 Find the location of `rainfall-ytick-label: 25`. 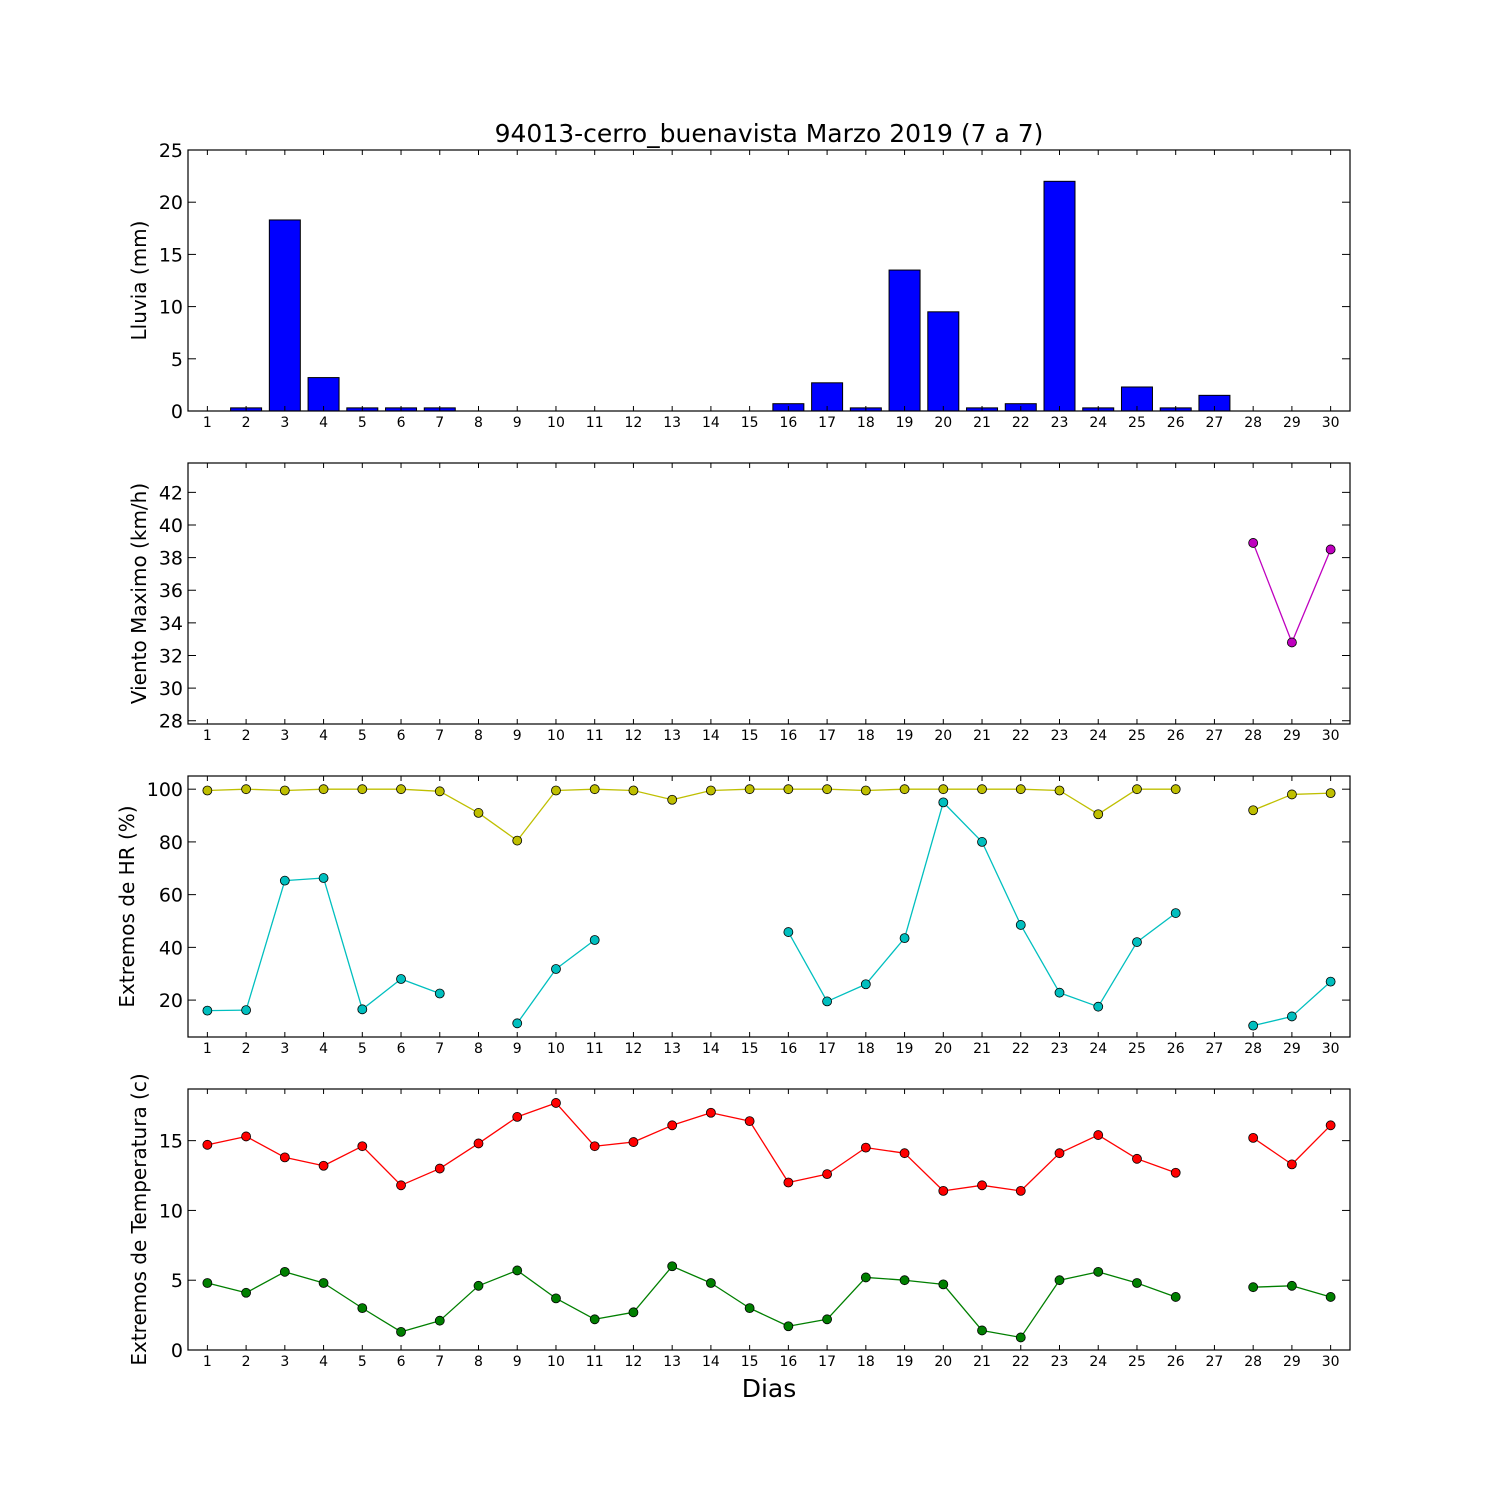

rainfall-ytick-label: 25 is located at coordinates (171, 151).